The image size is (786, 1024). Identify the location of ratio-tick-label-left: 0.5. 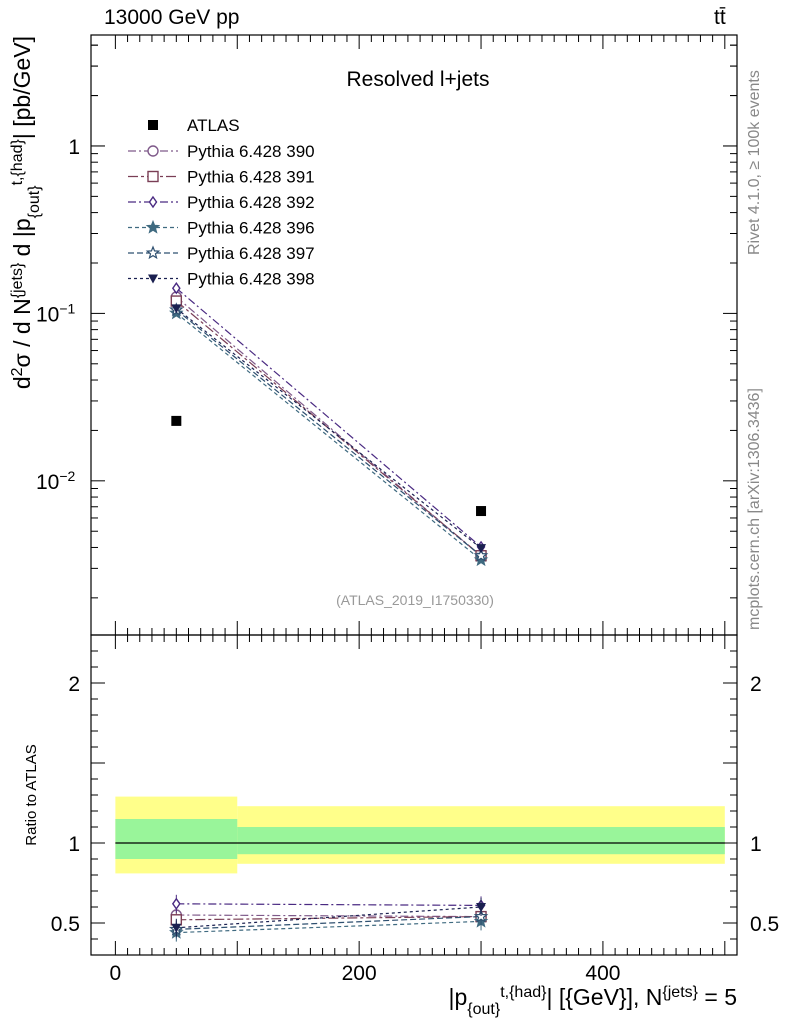
(65, 924).